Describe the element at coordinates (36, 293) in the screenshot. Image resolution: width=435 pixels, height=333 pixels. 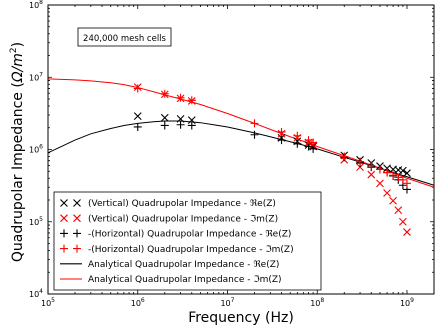
I see `y-tick-label: 10⁴` at that location.